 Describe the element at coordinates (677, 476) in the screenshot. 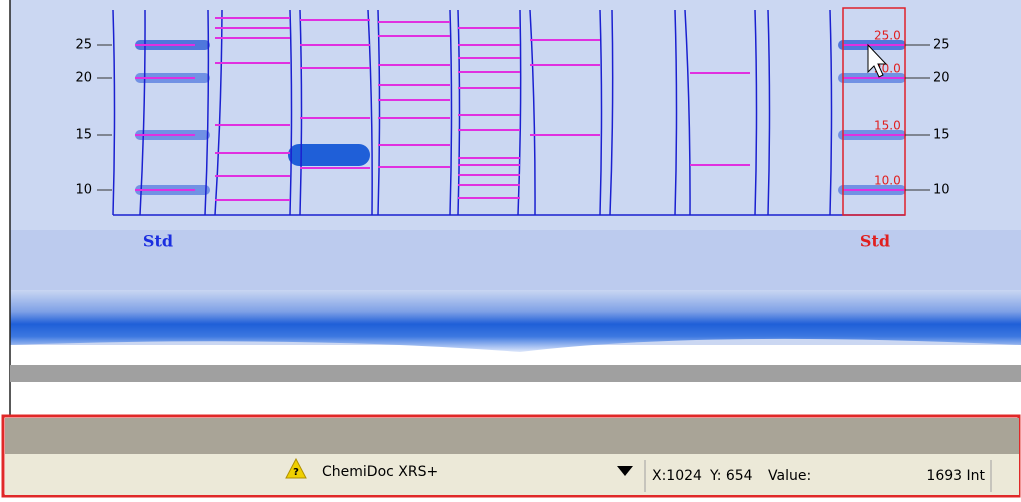

I see `x-coord: X:1024` at that location.